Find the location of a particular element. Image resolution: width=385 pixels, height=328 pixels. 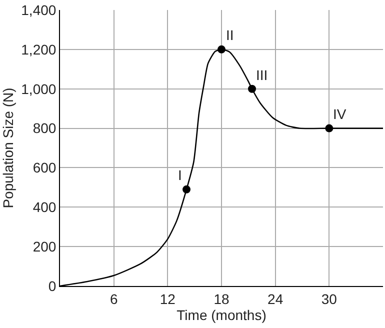

x-tick-label: 24 is located at coordinates (276, 298).